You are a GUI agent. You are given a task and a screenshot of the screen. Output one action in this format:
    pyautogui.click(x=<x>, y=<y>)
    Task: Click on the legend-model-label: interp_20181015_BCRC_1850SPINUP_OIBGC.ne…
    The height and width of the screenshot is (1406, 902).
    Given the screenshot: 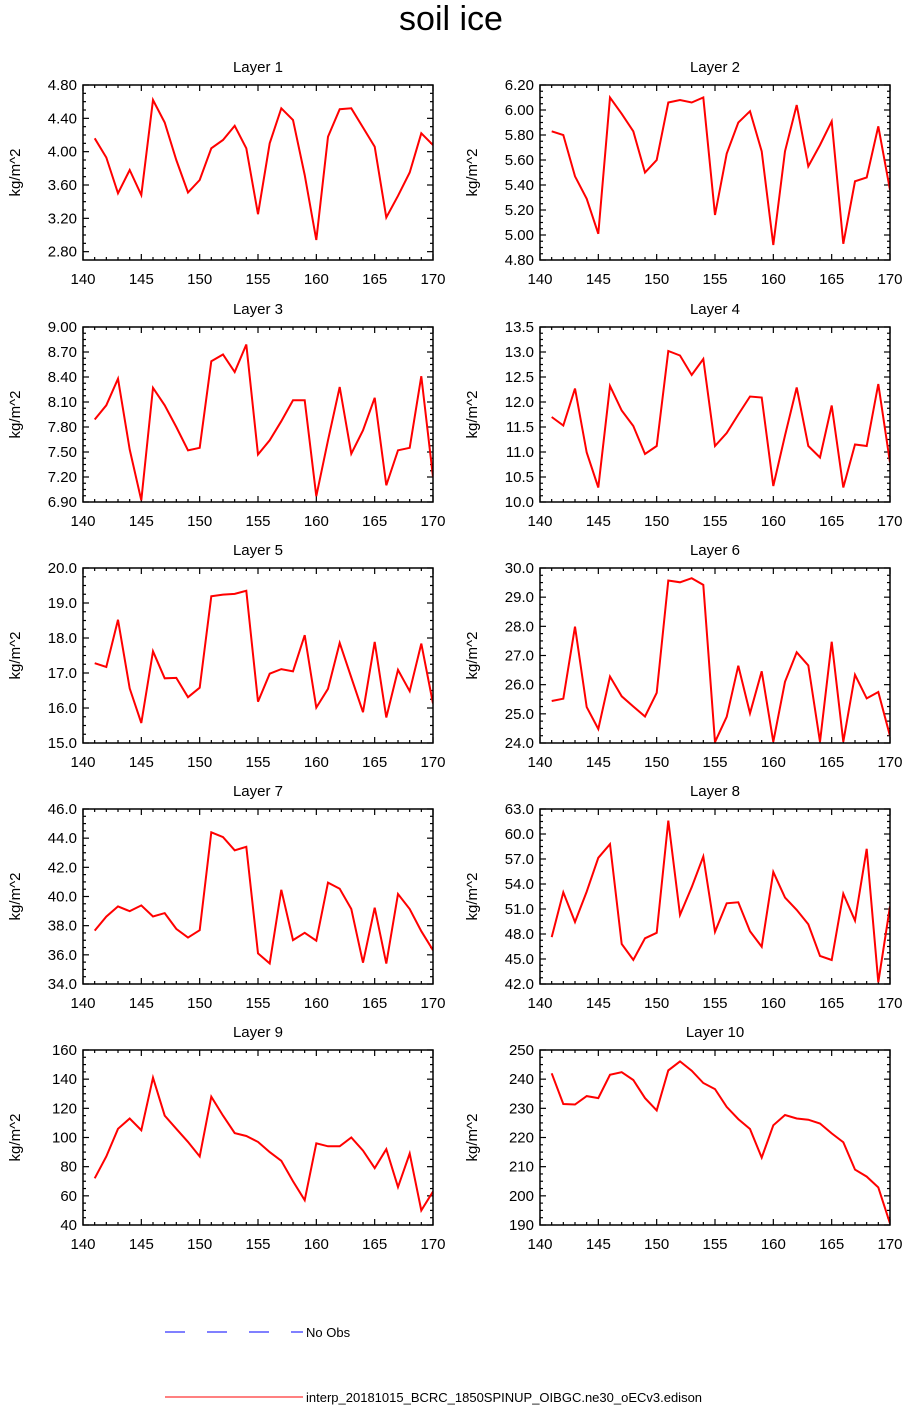 What is the action you would take?
    pyautogui.click(x=504, y=1397)
    